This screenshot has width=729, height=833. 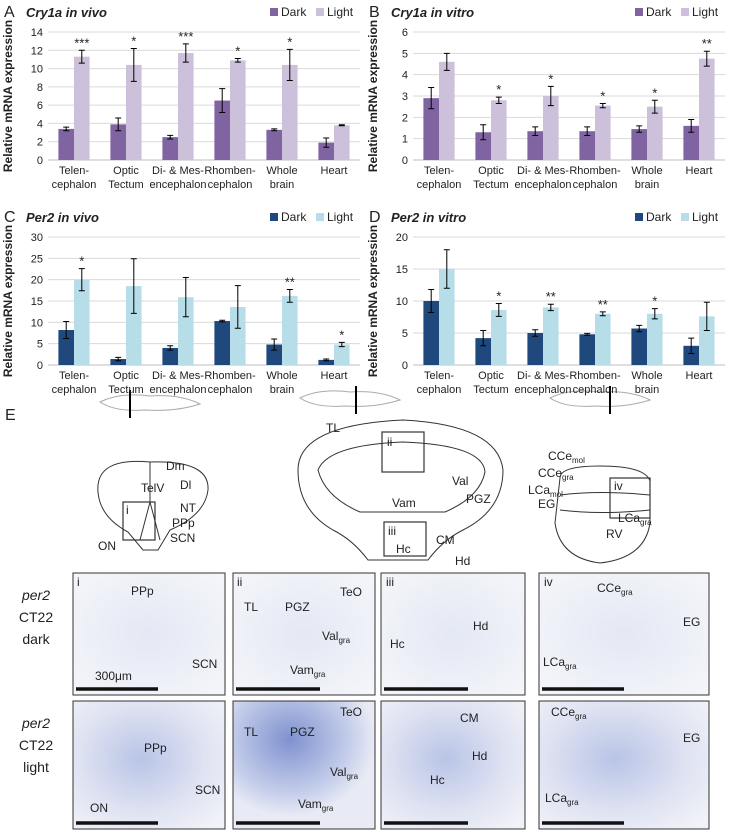 What do you see at coordinates (185, 485) in the screenshot?
I see `region-label: Dl` at bounding box center [185, 485].